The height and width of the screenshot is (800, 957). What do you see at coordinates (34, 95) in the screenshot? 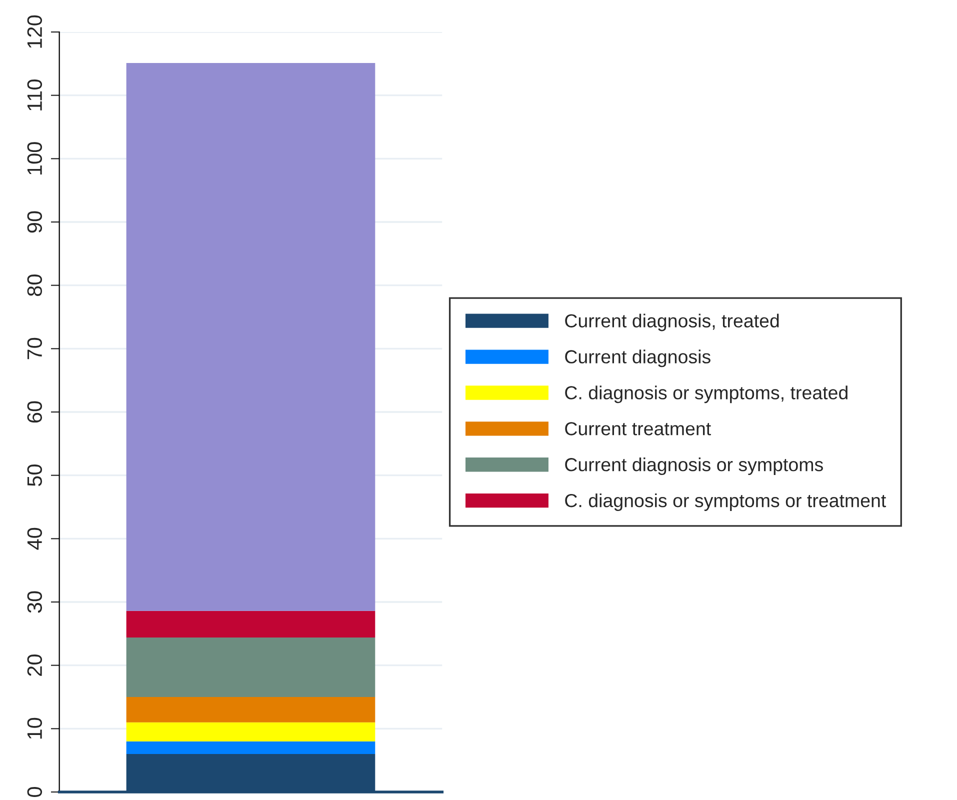
I see `y-tick-label: 110` at bounding box center [34, 95].